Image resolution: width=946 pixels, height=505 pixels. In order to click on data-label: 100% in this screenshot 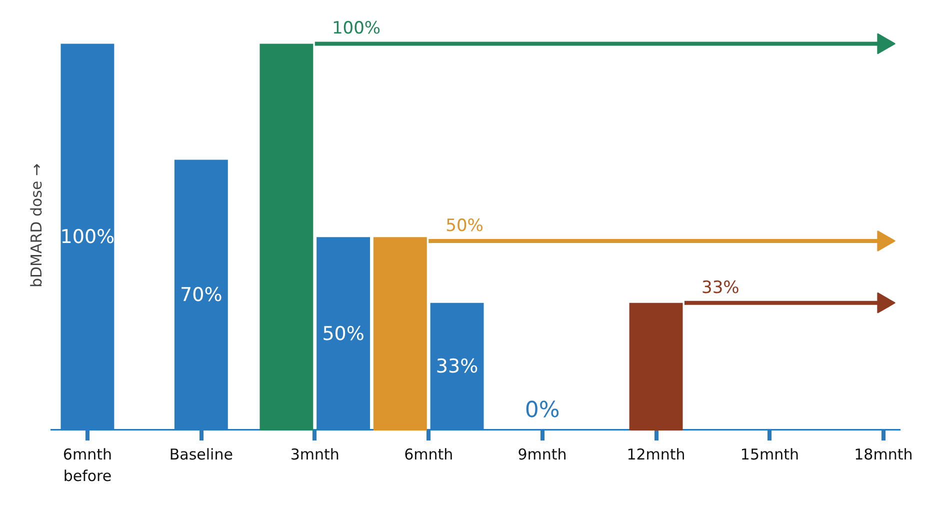, I will do `click(87, 237)`.